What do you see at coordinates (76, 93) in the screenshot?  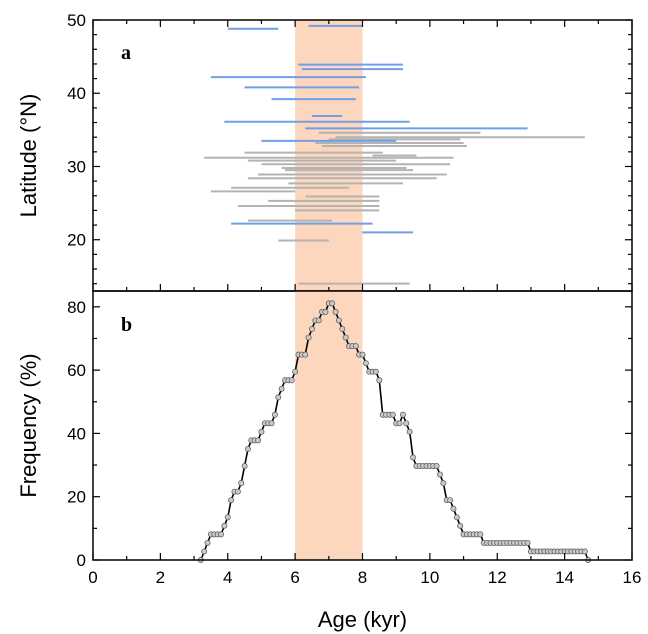 I see `y-tick-label-a: 40` at bounding box center [76, 93].